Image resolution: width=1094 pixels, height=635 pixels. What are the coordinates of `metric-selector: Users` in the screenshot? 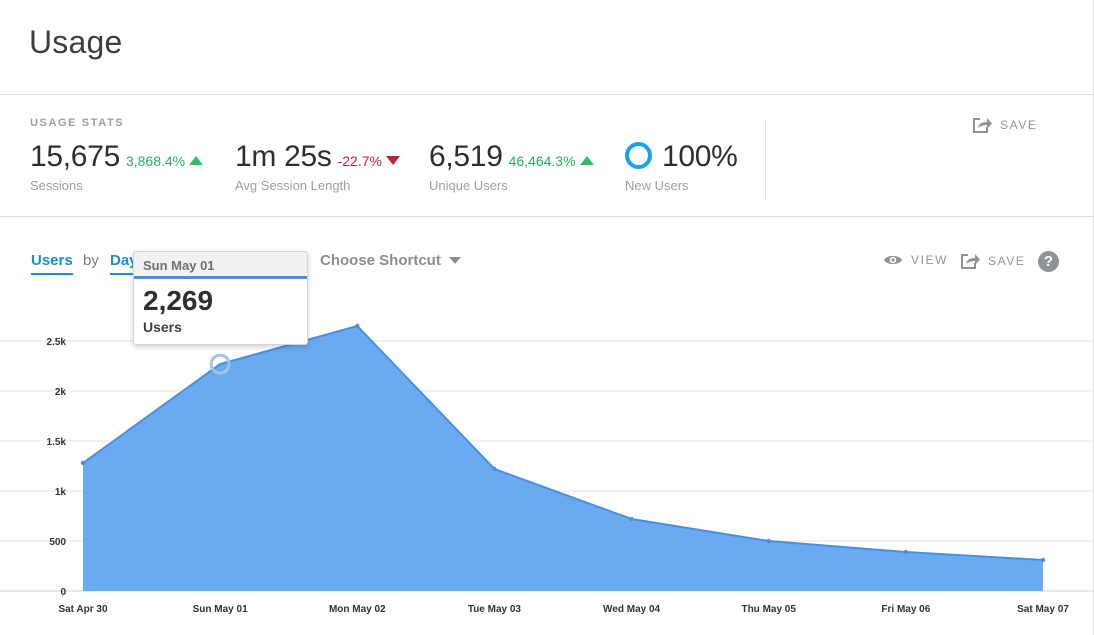 It's located at (52, 263).